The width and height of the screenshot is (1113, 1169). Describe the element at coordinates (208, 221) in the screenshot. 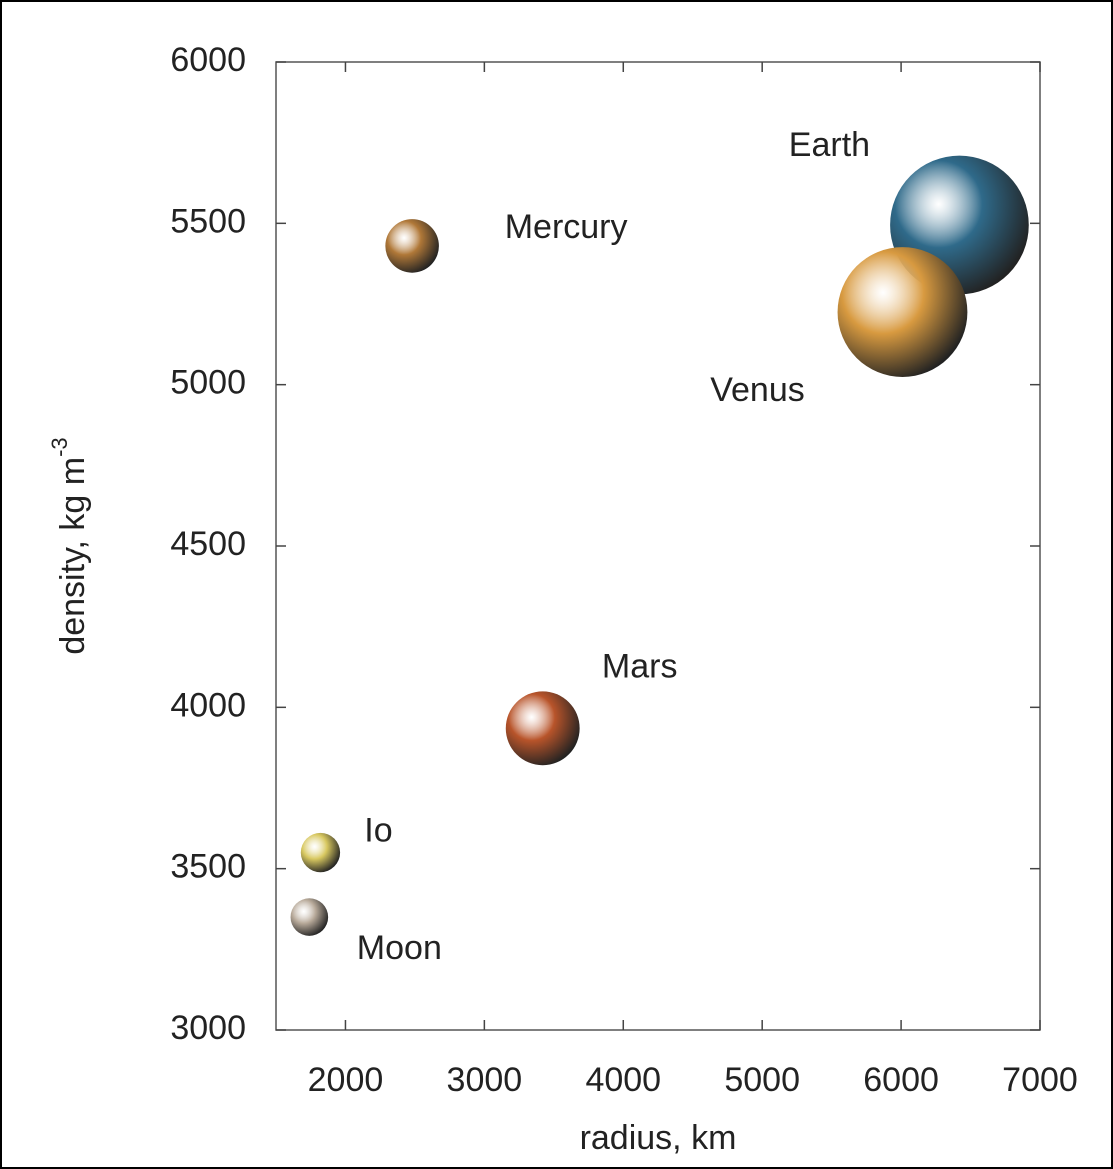

I see `y-tick-label: 5500` at that location.